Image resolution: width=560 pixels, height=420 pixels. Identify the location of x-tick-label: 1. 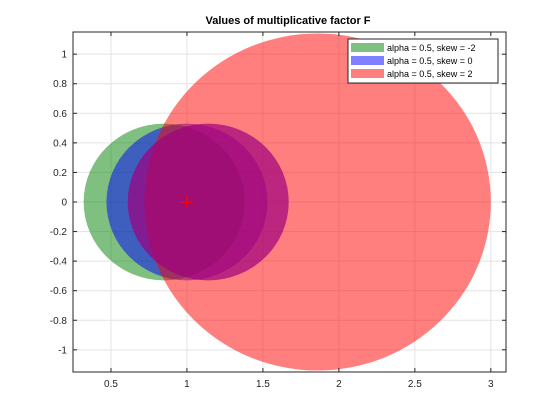
(187, 384).